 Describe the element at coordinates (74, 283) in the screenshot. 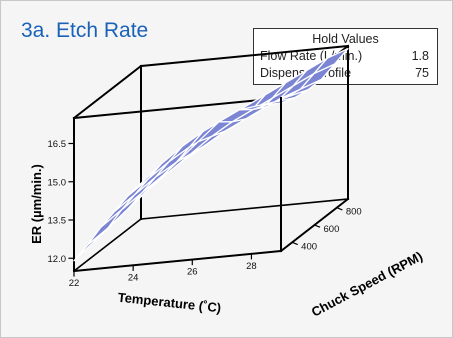

I see `x-tick-label: 22` at that location.